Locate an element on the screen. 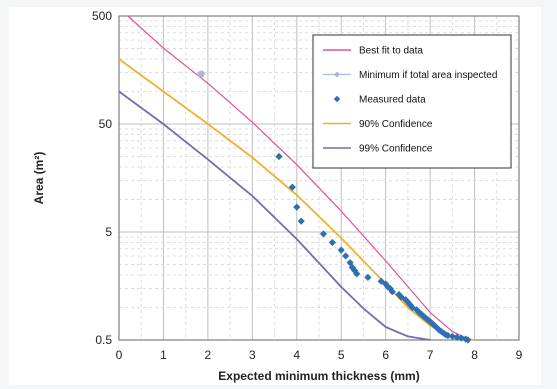 The image size is (557, 389). legend-label: Minimum if total area inspected is located at coordinates (428, 75).